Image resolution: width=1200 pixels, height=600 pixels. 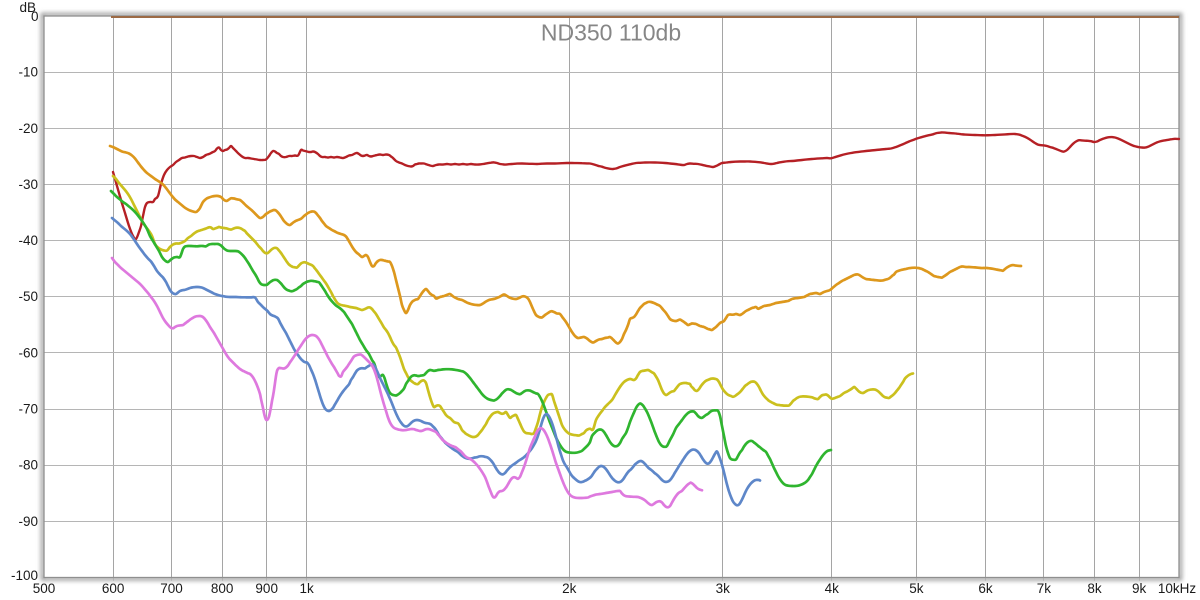 I want to click on svg-text: ND350 110db, so click(x=611, y=33).